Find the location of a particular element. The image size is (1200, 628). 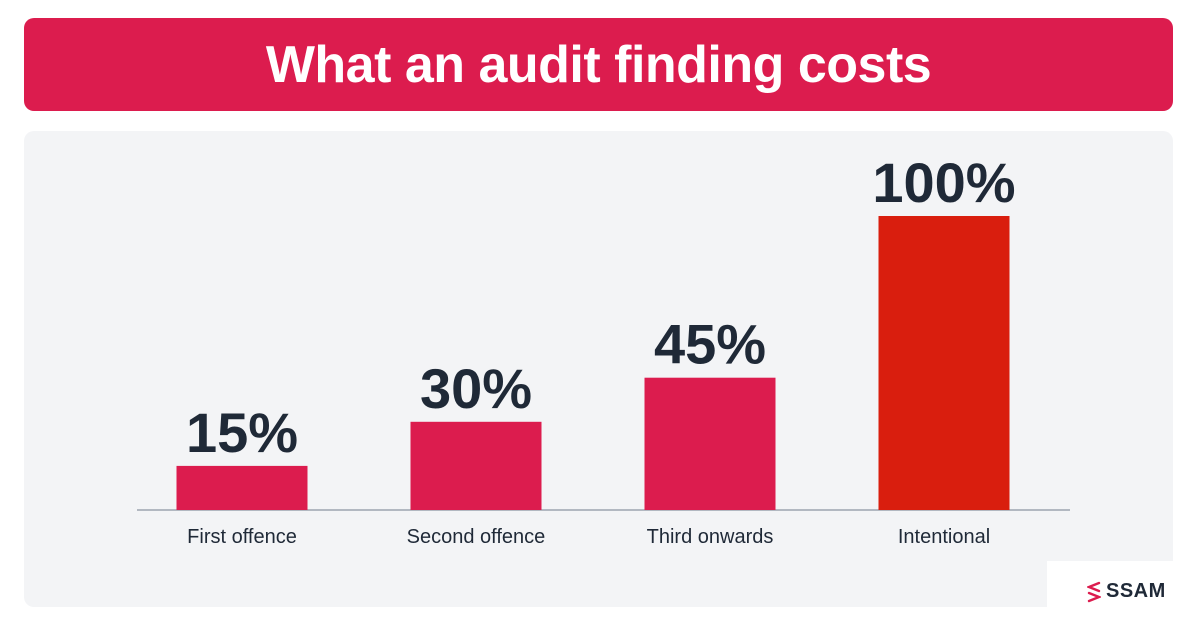

ssam-logo-icon is located at coordinates (1094, 591).